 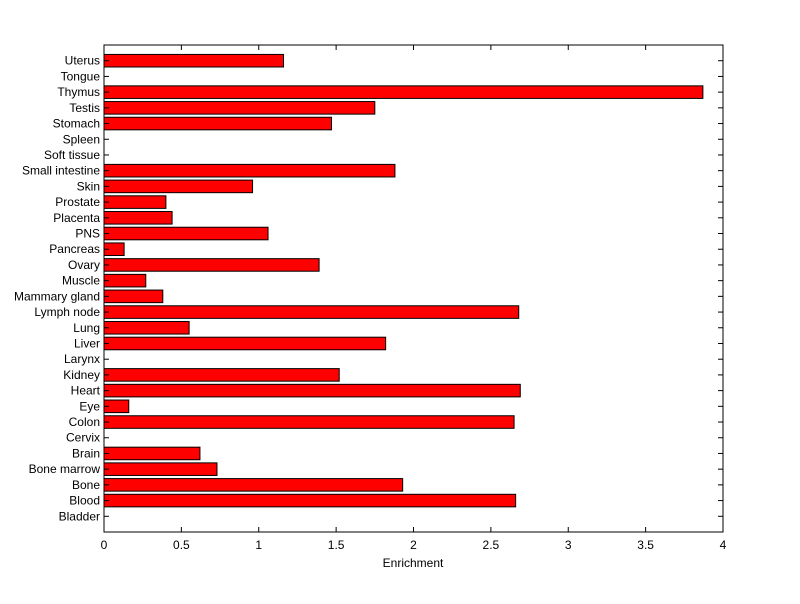 What do you see at coordinates (723, 545) in the screenshot?
I see `x-tick-label: 4` at bounding box center [723, 545].